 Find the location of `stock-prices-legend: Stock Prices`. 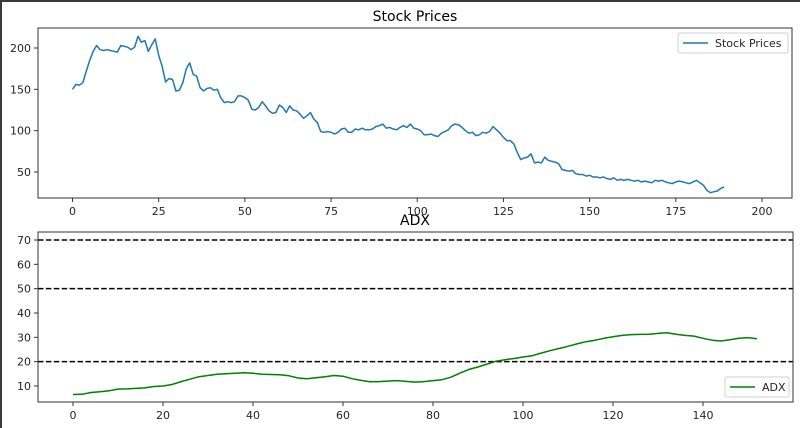

stock-prices-legend: Stock Prices is located at coordinates (733, 43).